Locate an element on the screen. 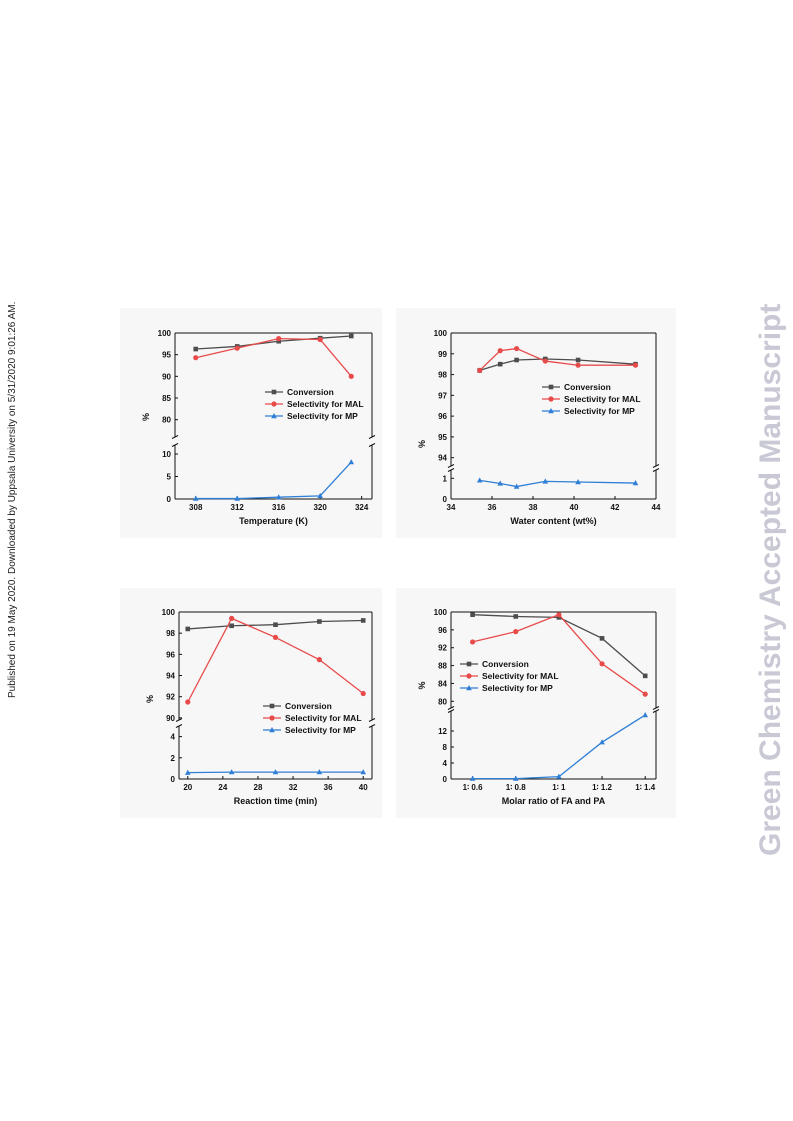 The width and height of the screenshot is (793, 1121). x-tick-label: 20 is located at coordinates (187, 787).